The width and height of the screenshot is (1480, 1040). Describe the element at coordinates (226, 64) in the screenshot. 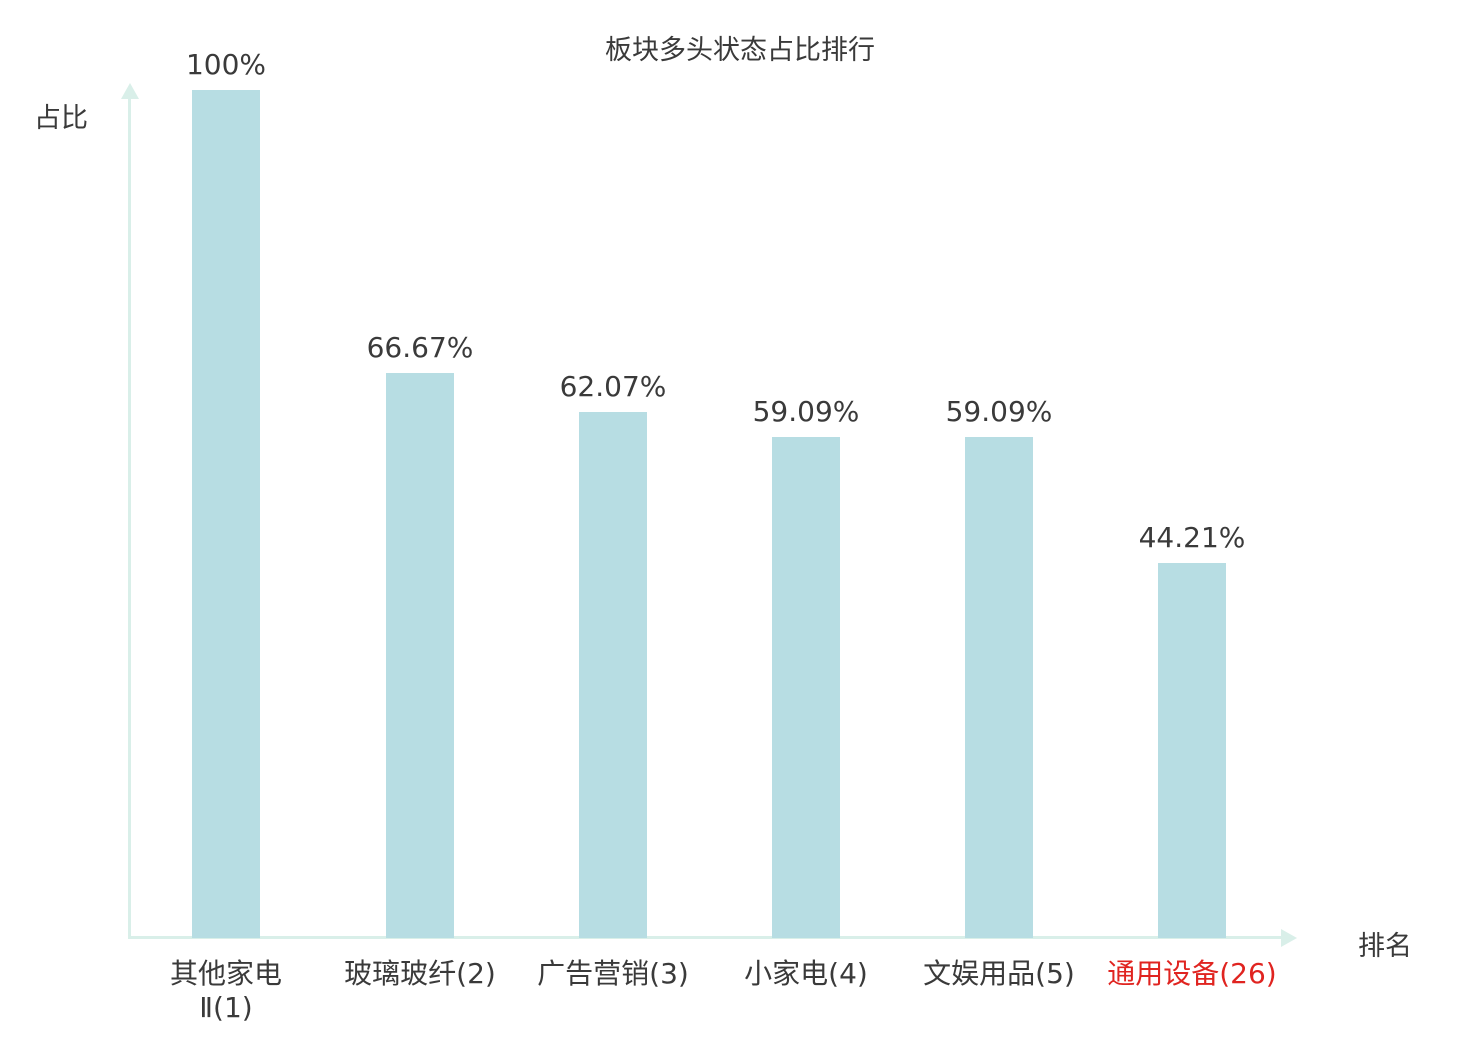

I see `bar-value-label: 100%` at that location.